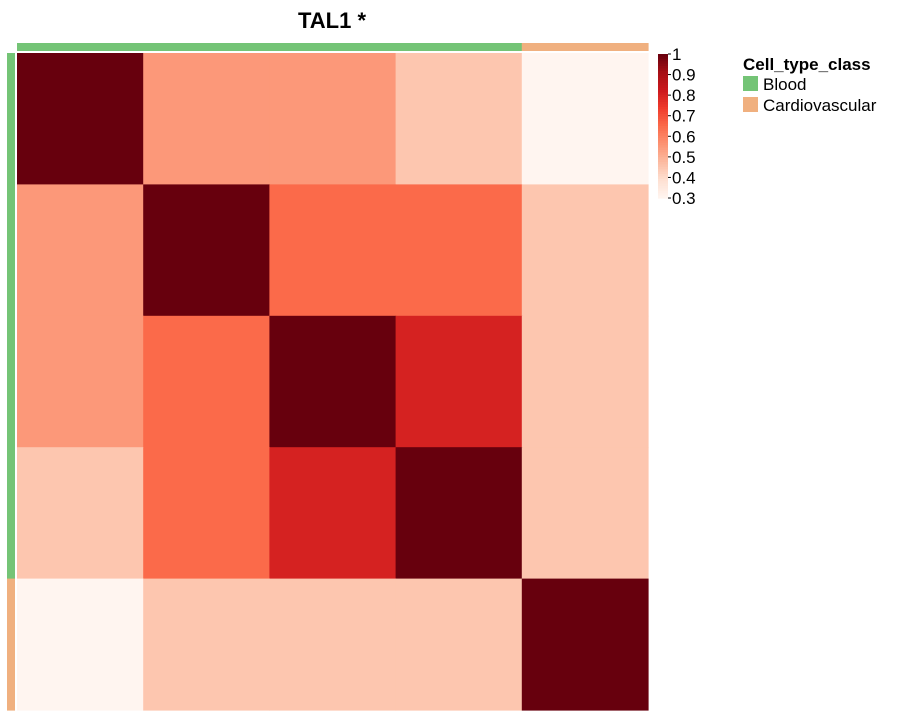  Describe the element at coordinates (684, 198) in the screenshot. I see `colorbar-tick-label: 0.3` at that location.